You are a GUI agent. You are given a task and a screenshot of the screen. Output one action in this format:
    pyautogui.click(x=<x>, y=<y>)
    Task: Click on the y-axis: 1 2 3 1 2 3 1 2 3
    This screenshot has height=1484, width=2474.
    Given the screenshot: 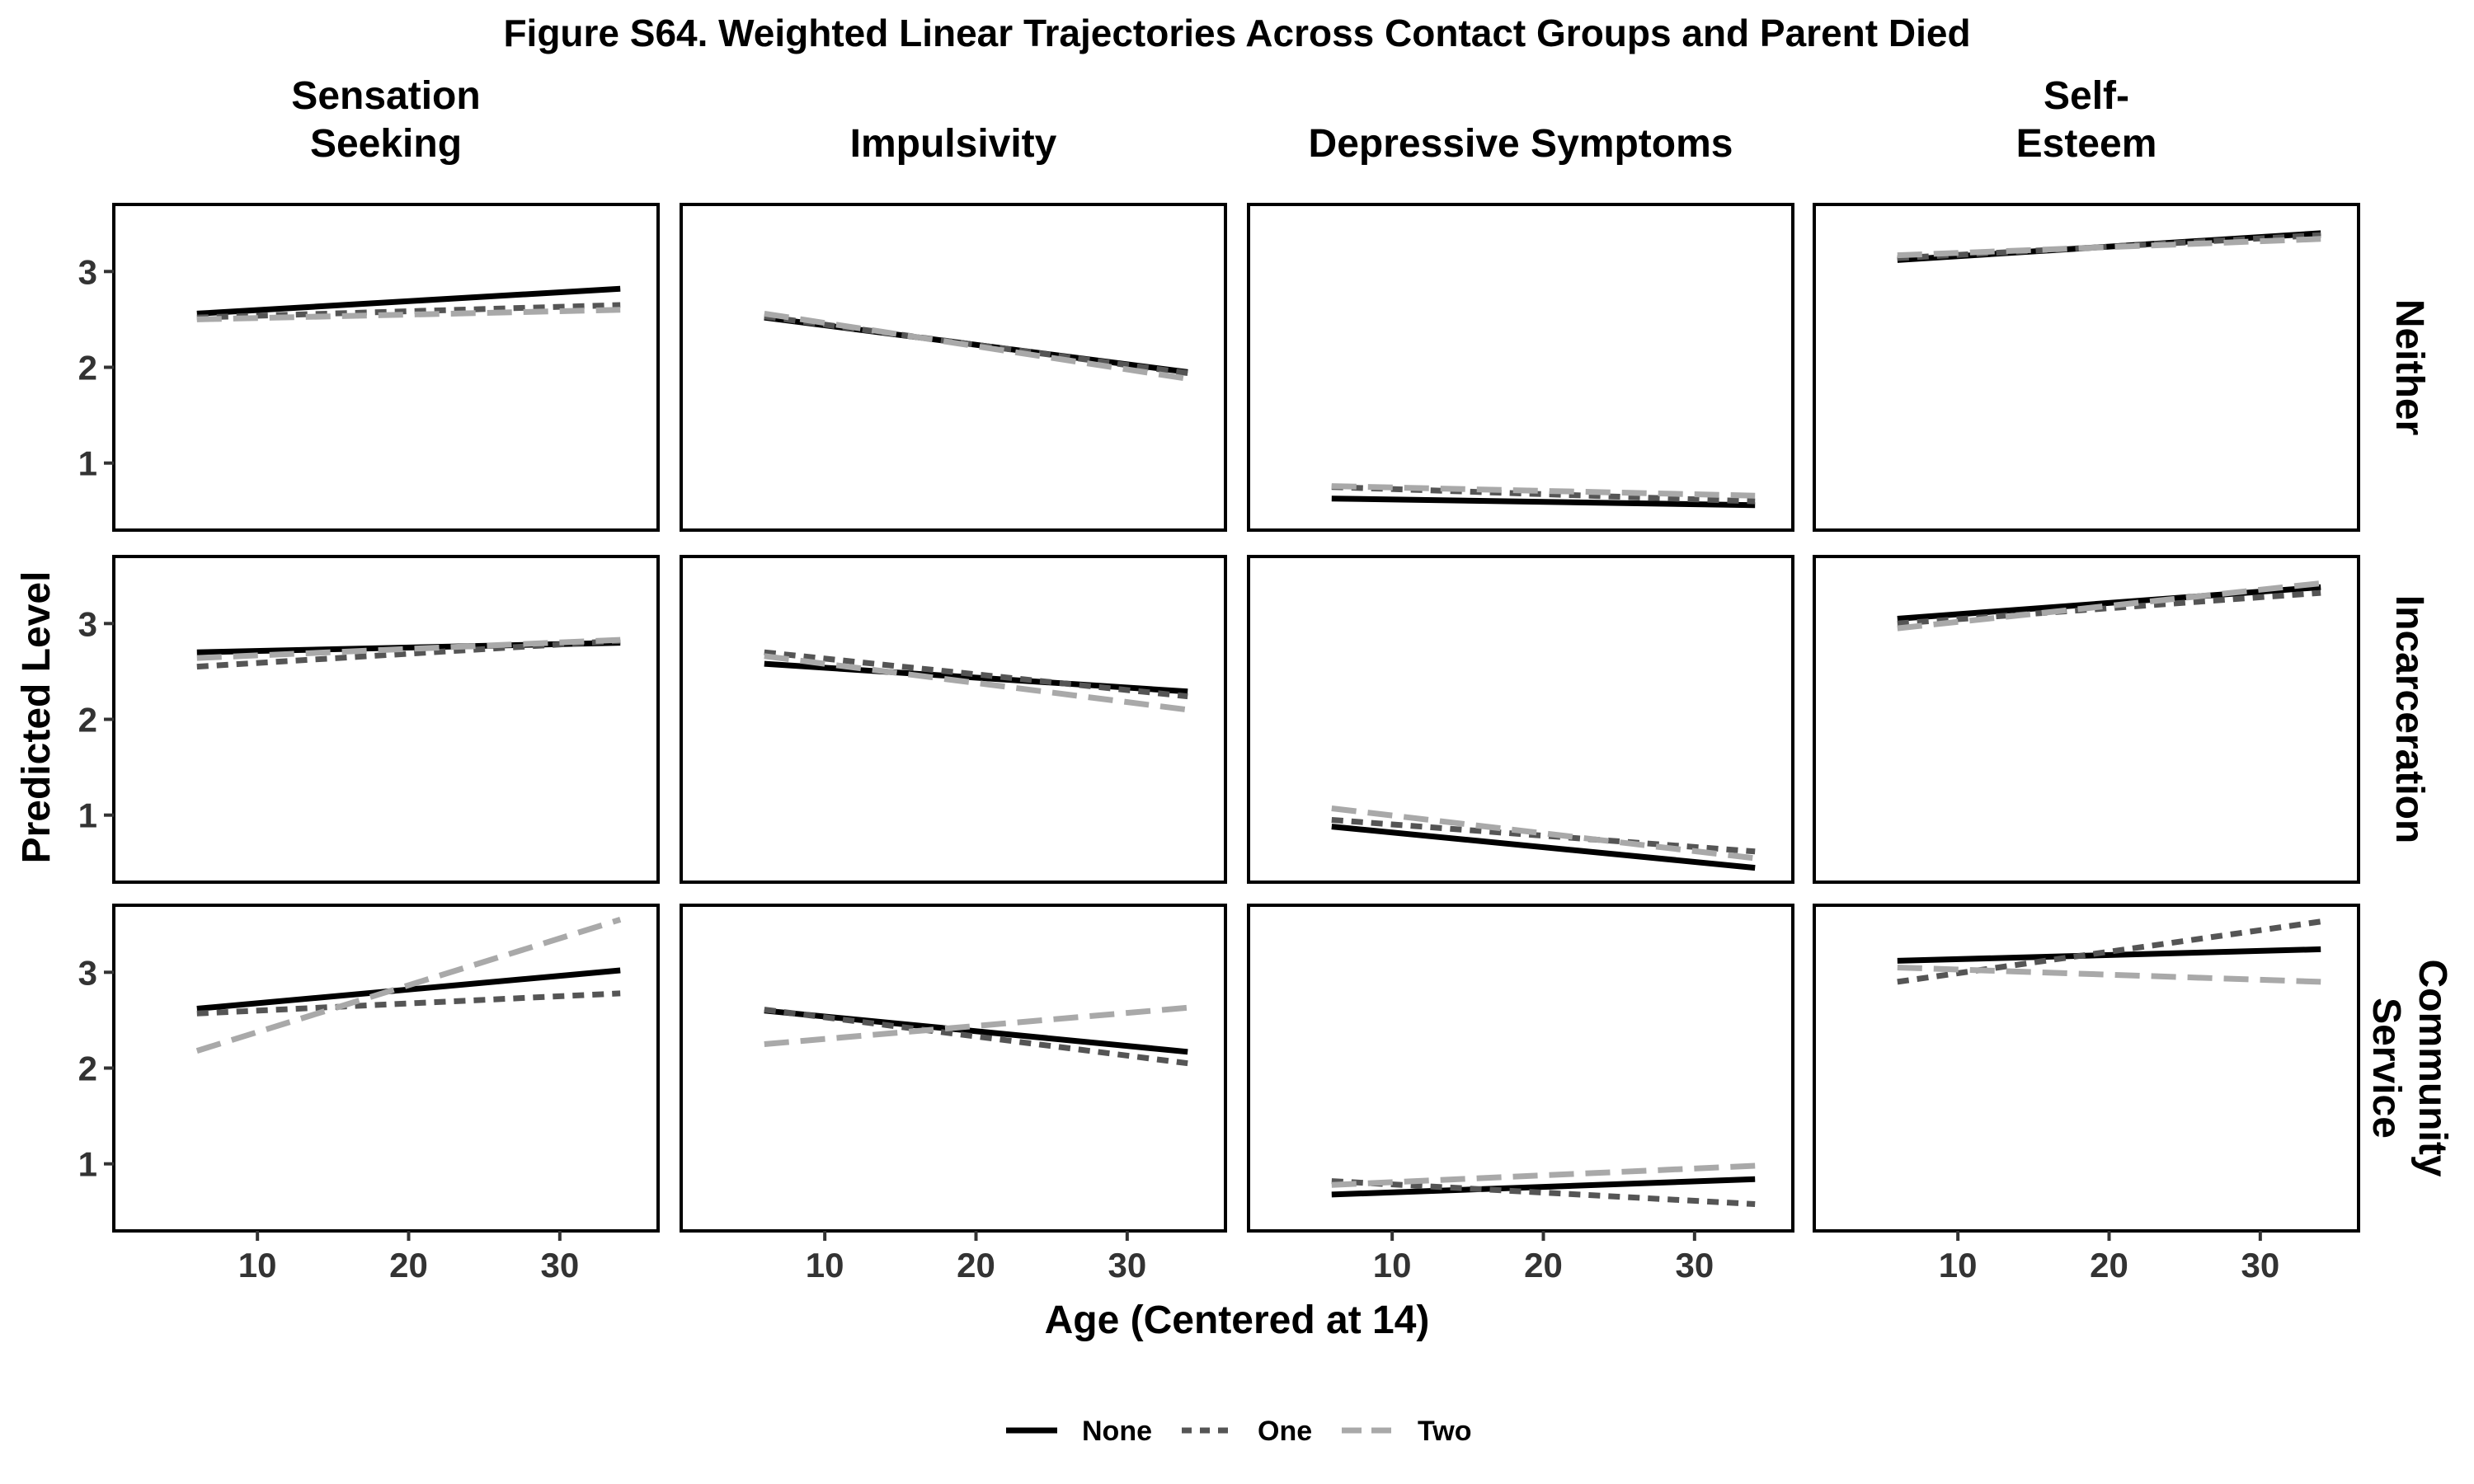 What is the action you would take?
    pyautogui.click(x=96, y=718)
    